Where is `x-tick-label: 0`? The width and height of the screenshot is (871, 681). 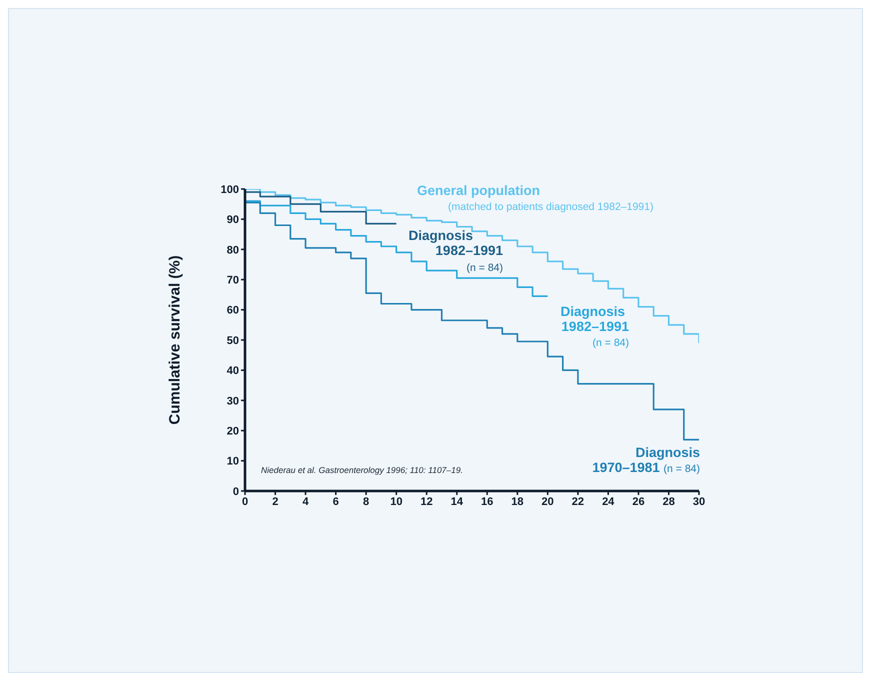 x-tick-label: 0 is located at coordinates (245, 502).